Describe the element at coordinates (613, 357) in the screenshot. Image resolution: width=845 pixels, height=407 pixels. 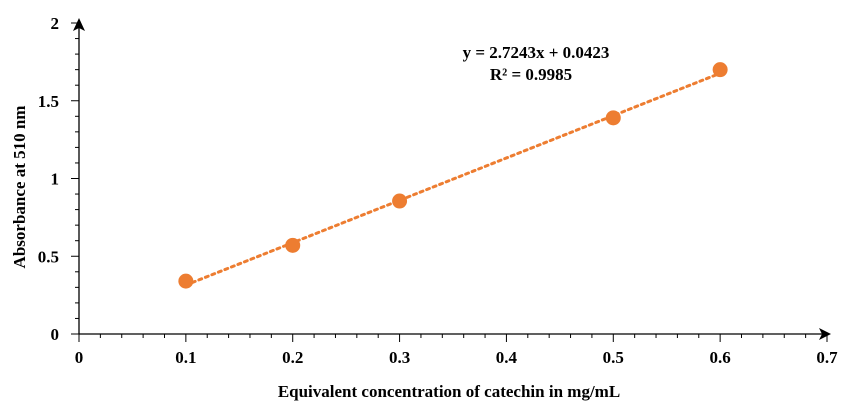
I see `x-tick-label: 0.5` at that location.